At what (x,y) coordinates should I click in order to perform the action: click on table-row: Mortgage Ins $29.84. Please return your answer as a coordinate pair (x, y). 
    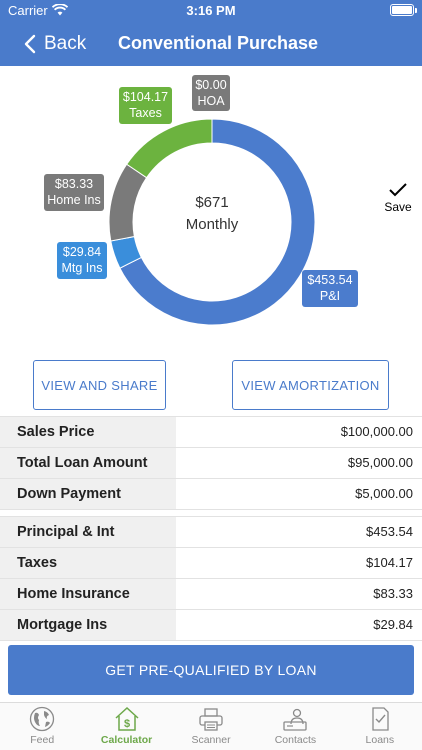
    Looking at the image, I should click on (211, 625).